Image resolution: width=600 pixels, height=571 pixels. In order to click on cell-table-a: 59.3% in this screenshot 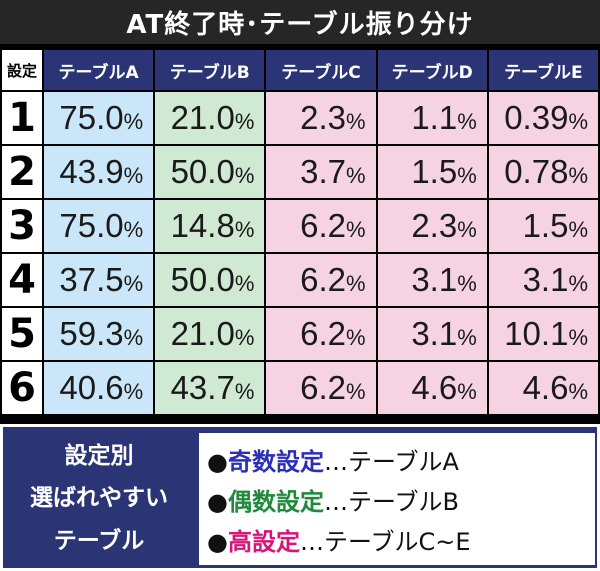, I will do `click(99, 334)`.